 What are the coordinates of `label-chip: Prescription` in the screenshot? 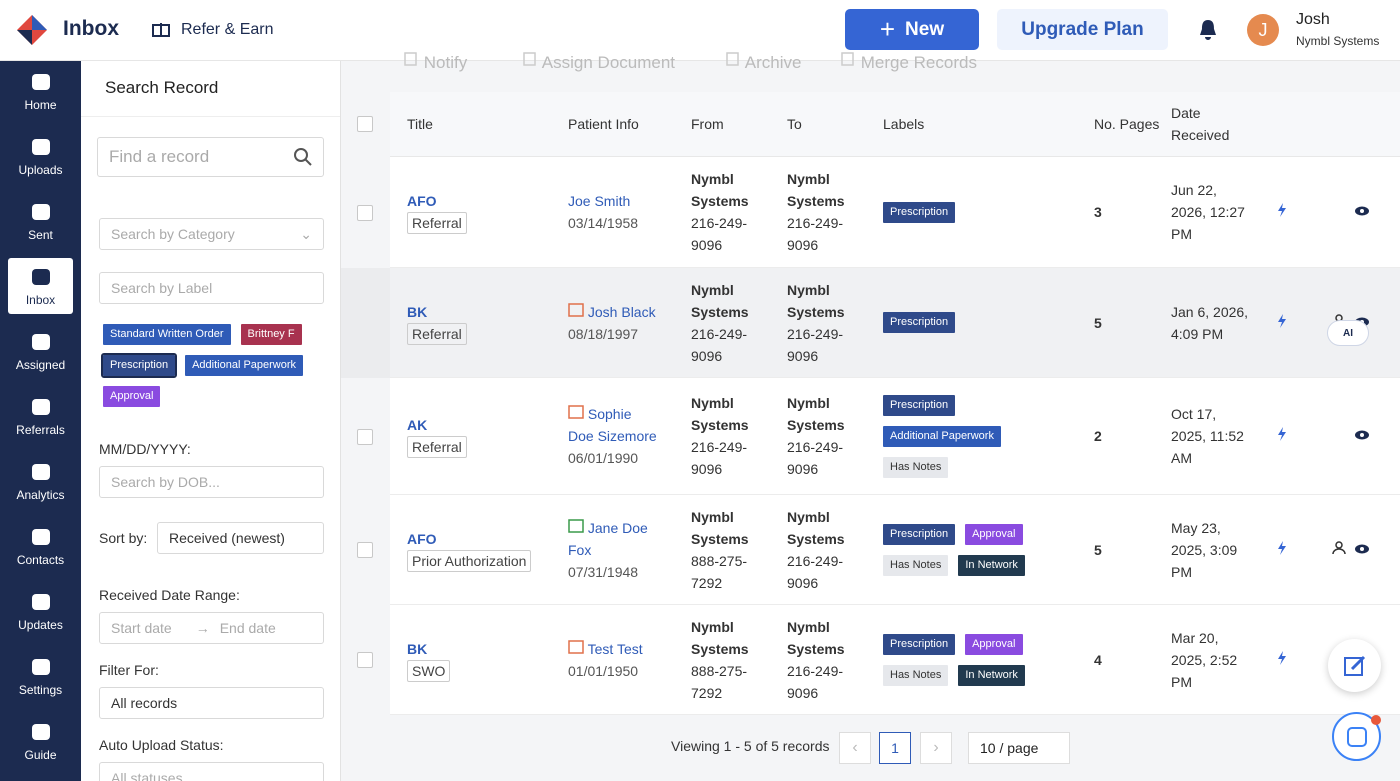 It's located at (139, 365).